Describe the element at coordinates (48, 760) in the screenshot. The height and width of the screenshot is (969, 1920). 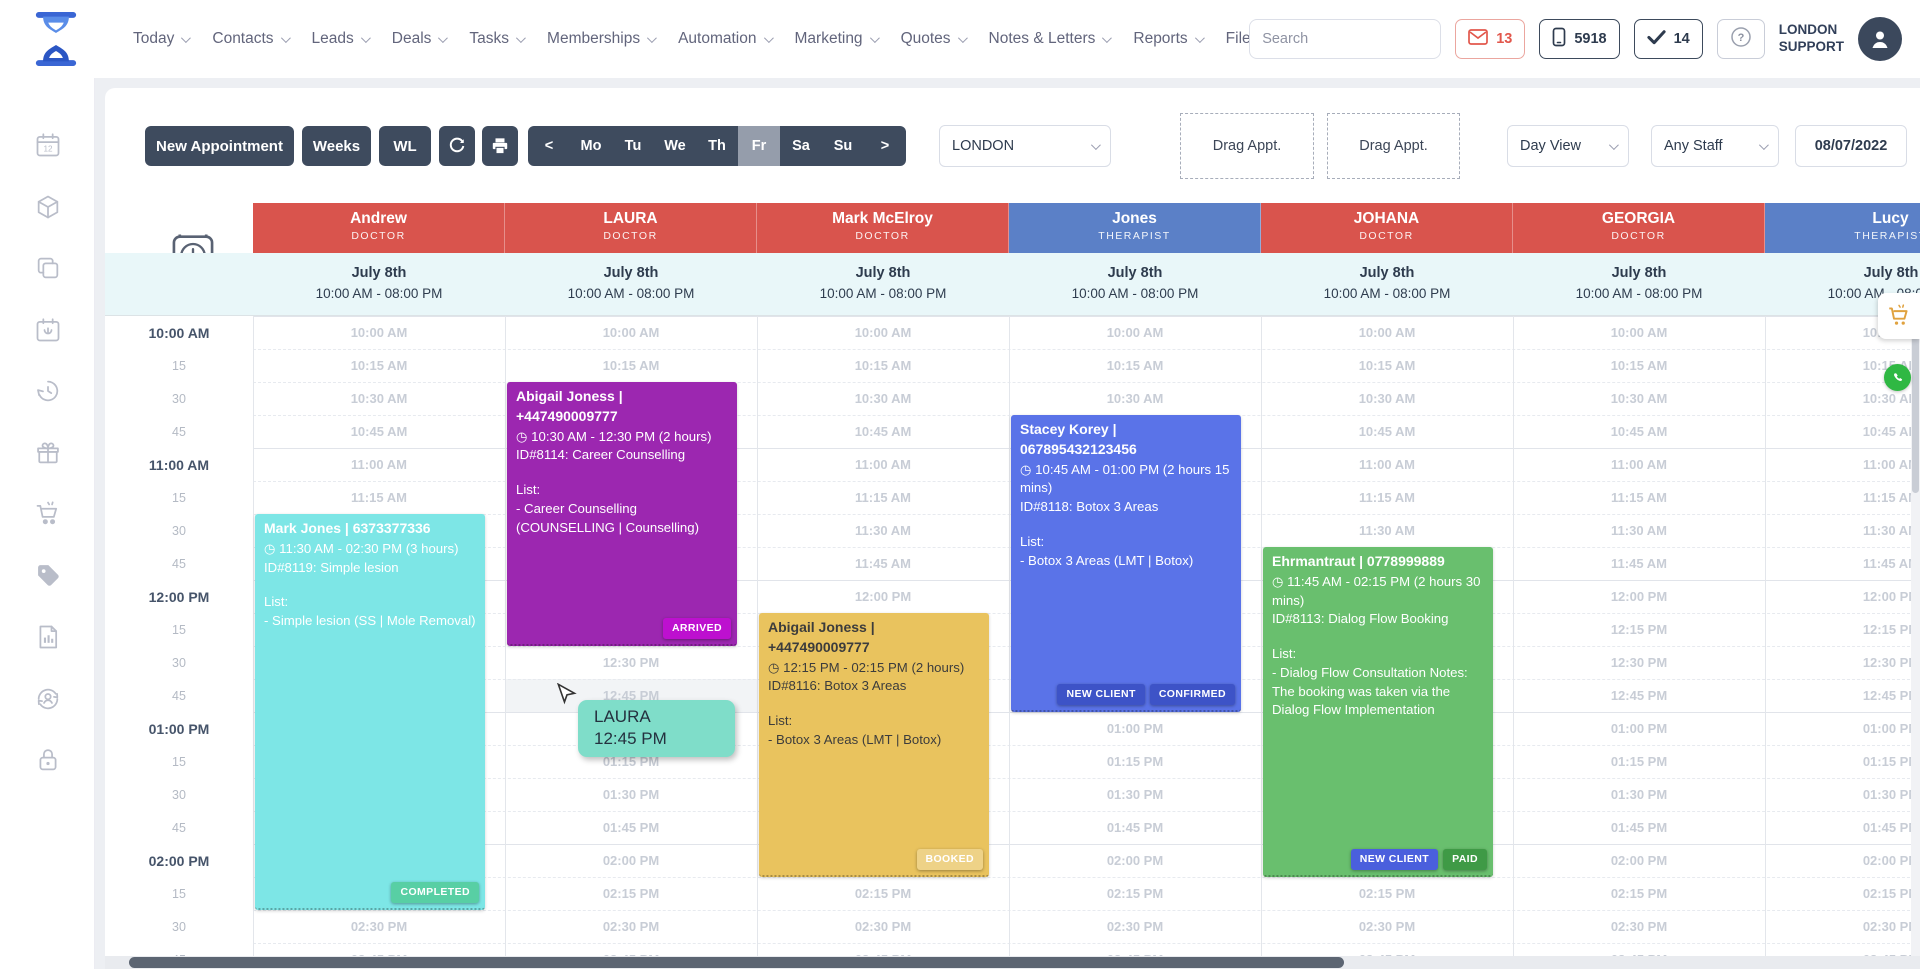
I see `lock-icon` at that location.